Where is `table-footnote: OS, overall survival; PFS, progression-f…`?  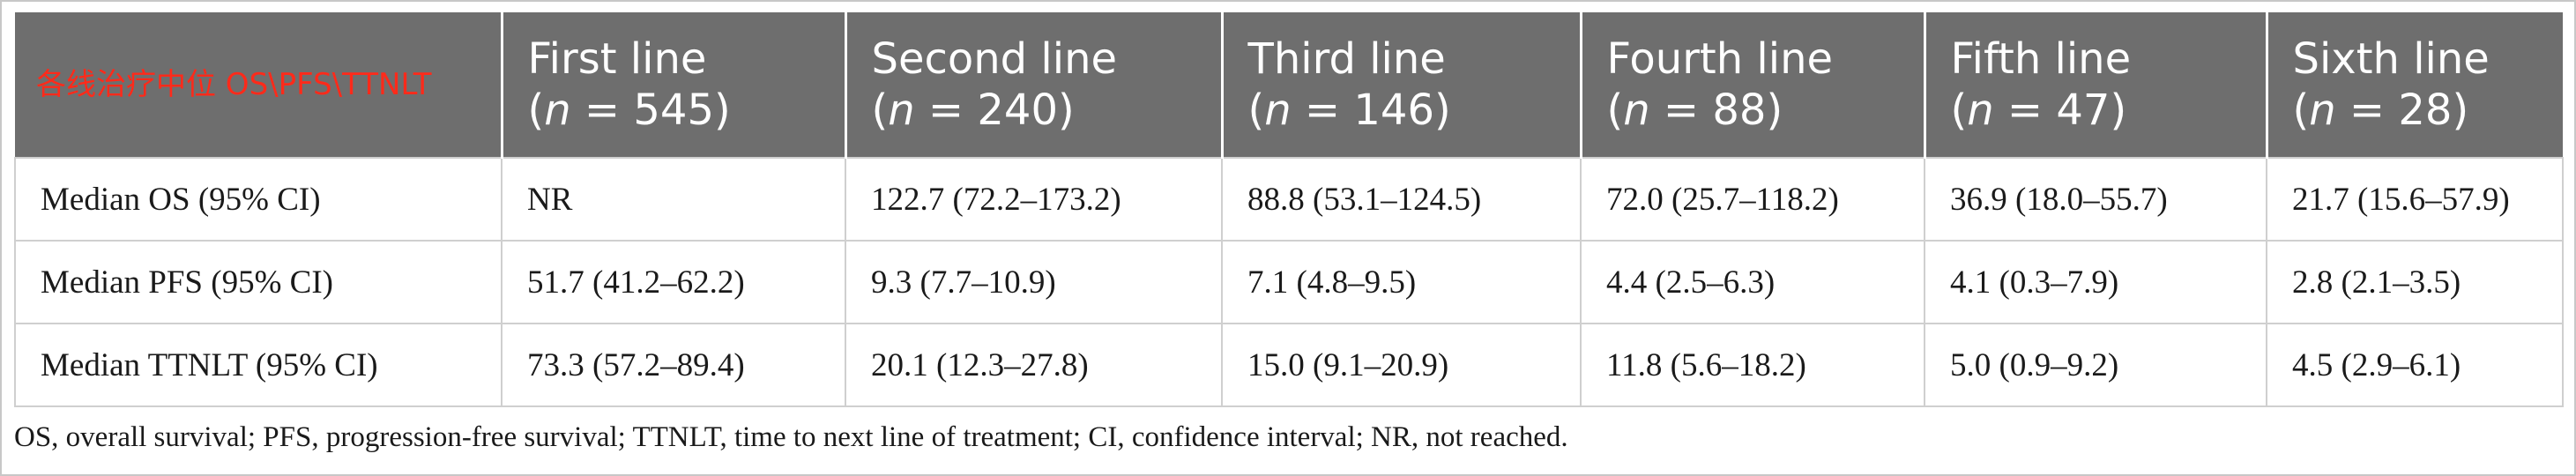 table-footnote: OS, overall survival; PFS, progression-f… is located at coordinates (791, 437).